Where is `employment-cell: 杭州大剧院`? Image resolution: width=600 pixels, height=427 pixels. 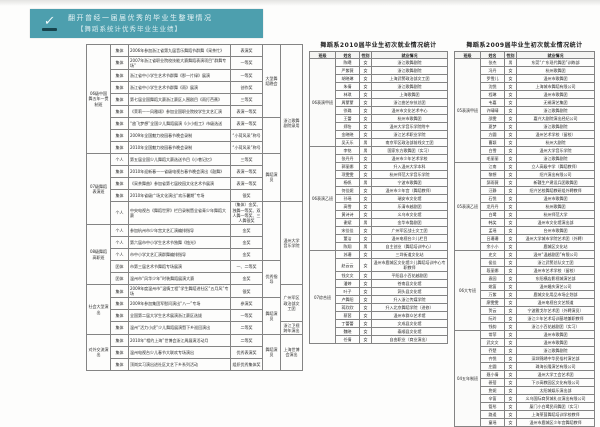
employment-cell: 杭州大剧院 is located at coordinates (555, 143).